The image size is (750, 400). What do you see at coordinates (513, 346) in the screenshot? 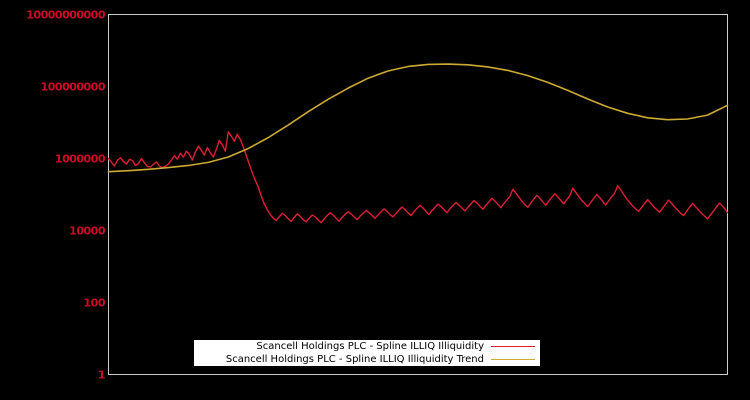
I see `legend-line-swatch-illiquidity` at bounding box center [513, 346].